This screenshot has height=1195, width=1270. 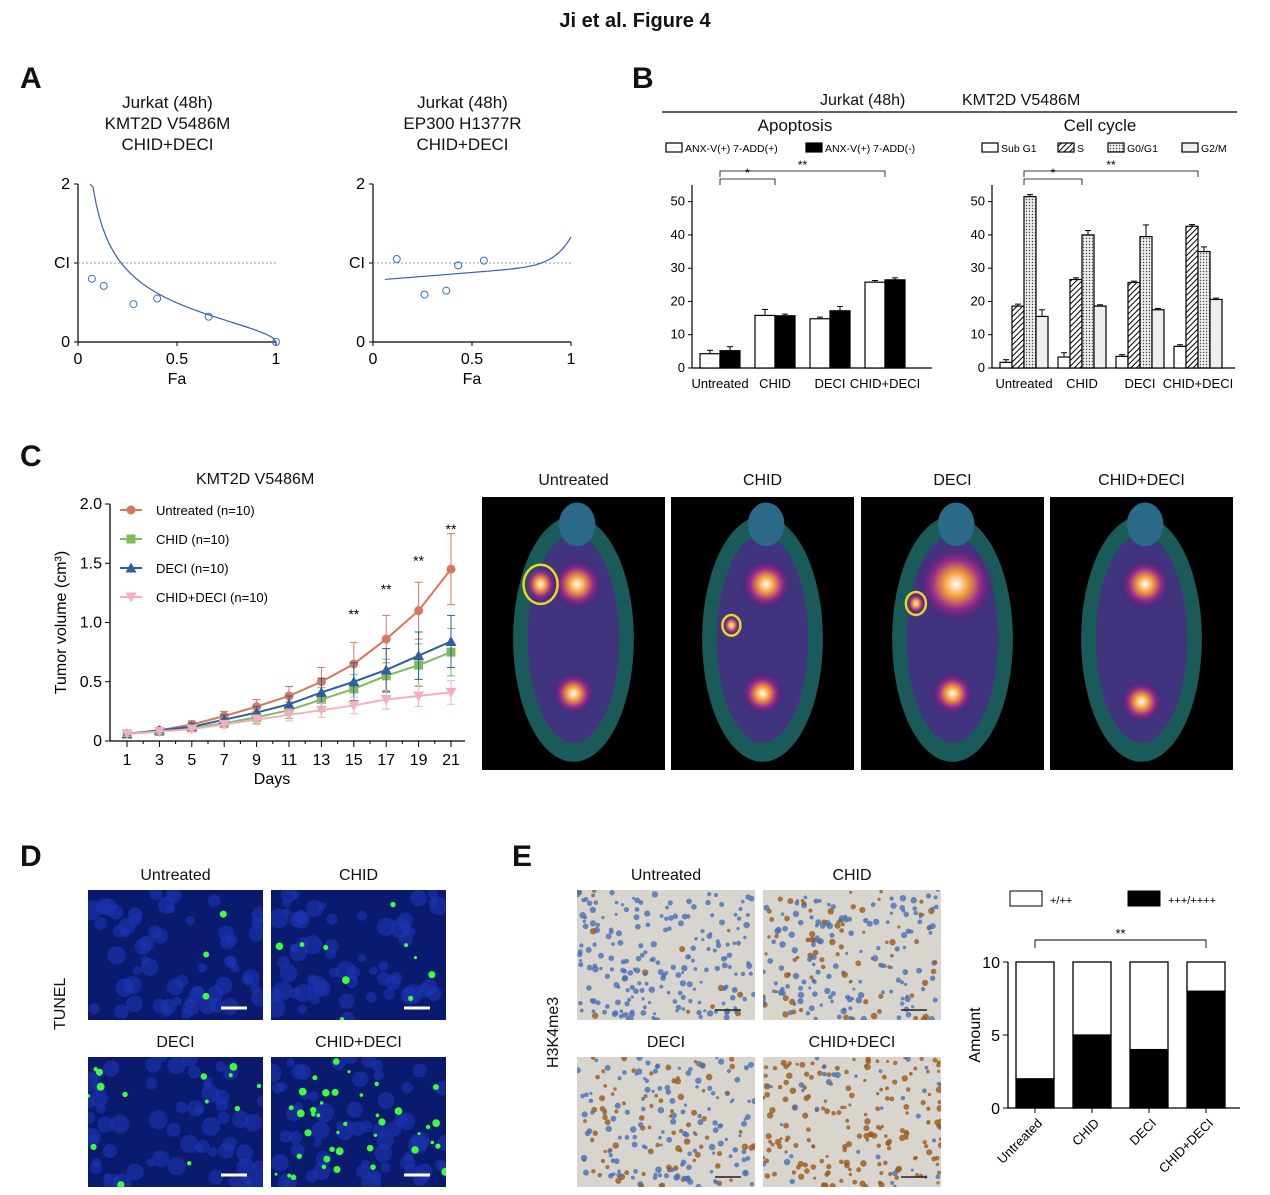 What do you see at coordinates (577, 584) in the screenshot?
I see `pet-hotspot` at bounding box center [577, 584].